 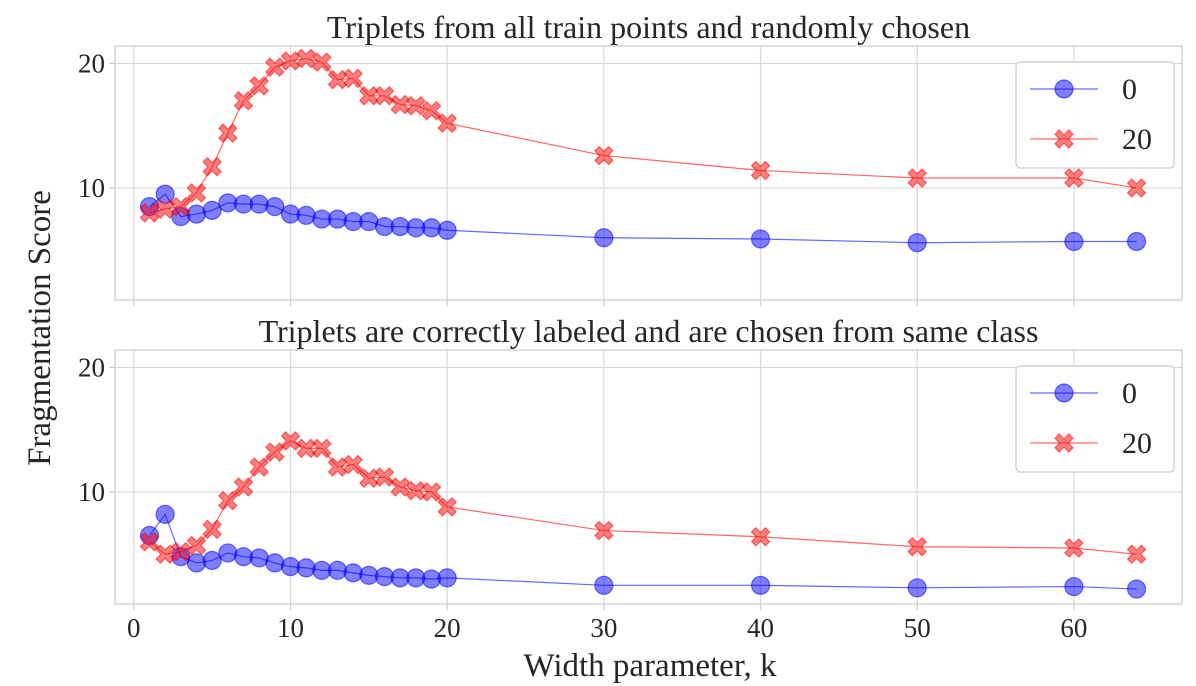 What do you see at coordinates (917, 628) in the screenshot?
I see `x-tick-label: 50` at bounding box center [917, 628].